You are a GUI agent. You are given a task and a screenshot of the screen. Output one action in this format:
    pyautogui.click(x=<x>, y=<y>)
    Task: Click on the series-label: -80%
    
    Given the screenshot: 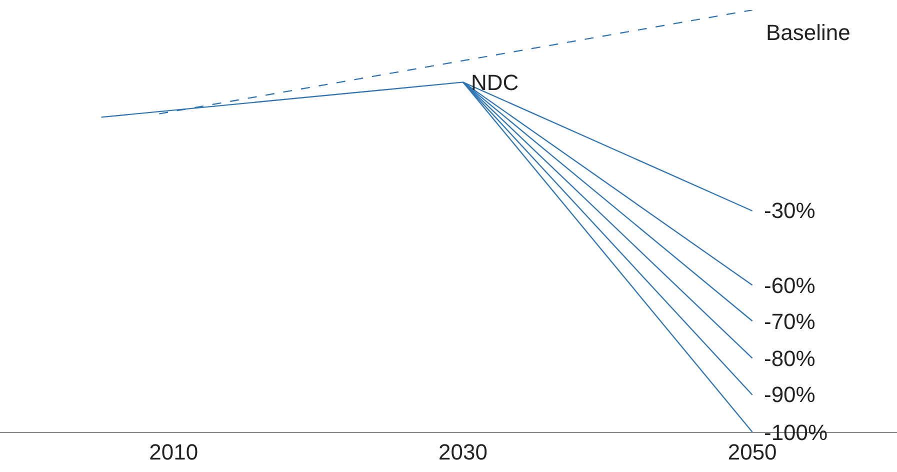 What is the action you would take?
    pyautogui.click(x=790, y=358)
    